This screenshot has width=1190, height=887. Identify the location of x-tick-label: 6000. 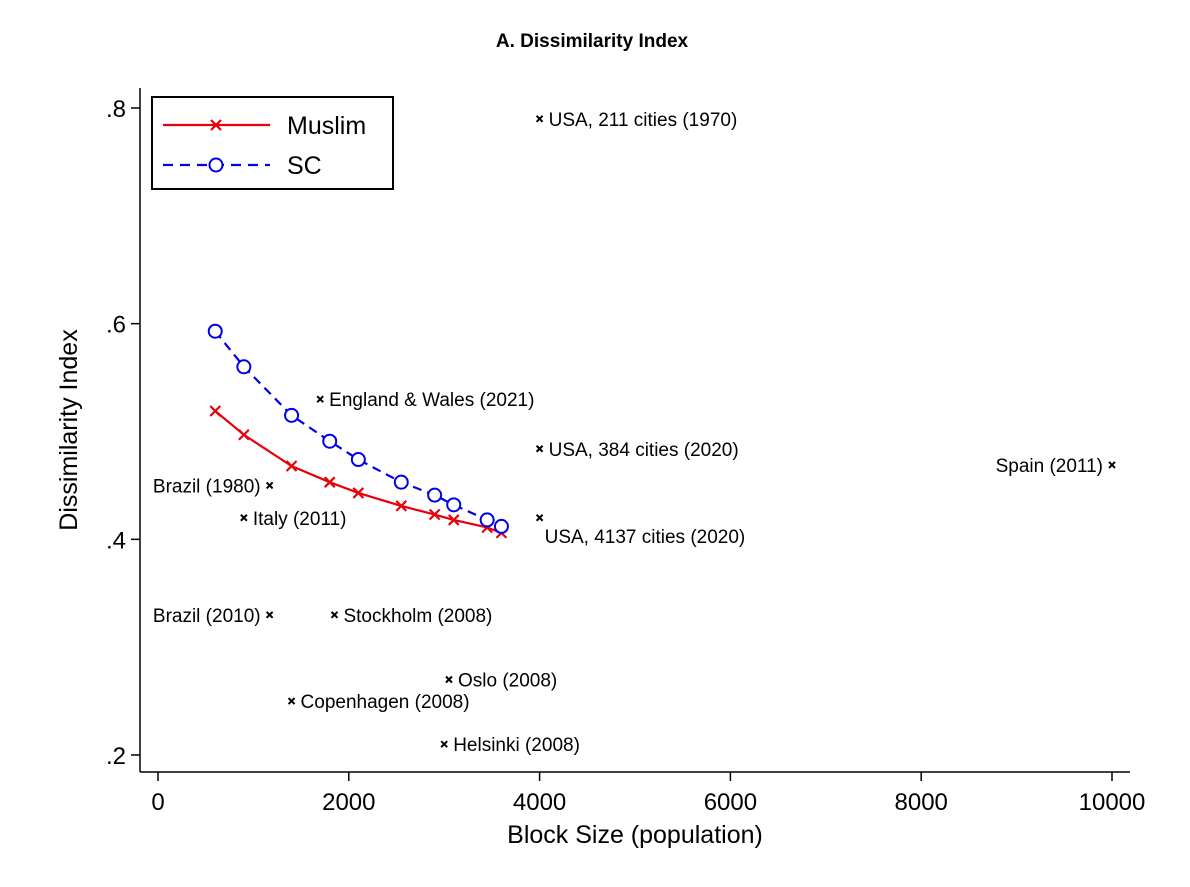
(730, 802).